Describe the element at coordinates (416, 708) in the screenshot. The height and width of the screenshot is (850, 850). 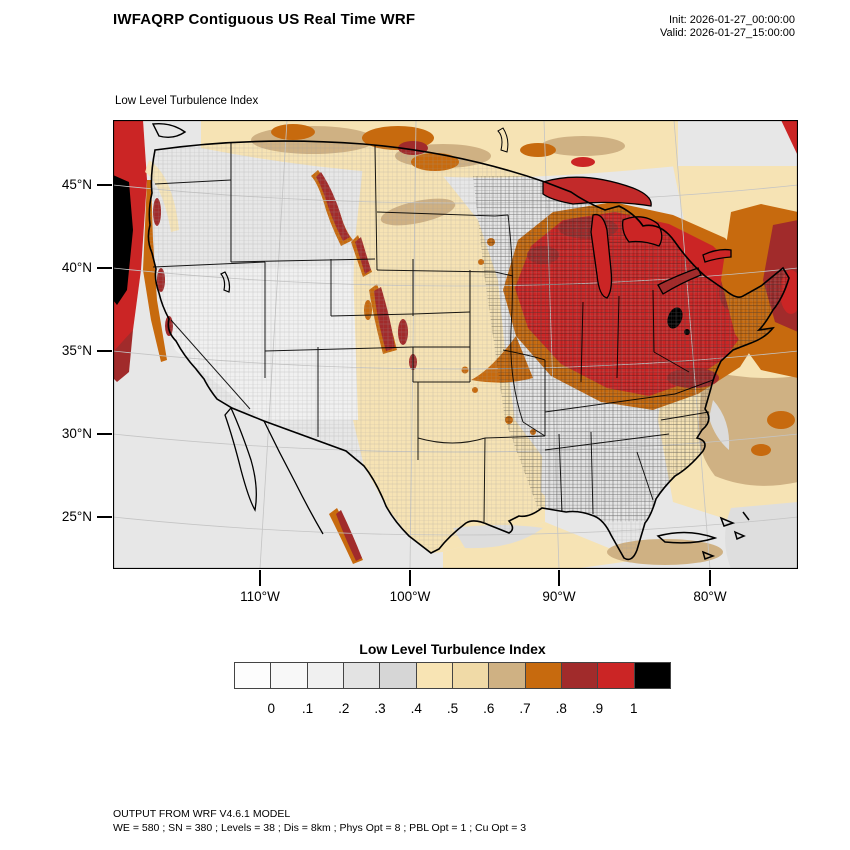
I see `colorbar-tick-label: .4` at that location.